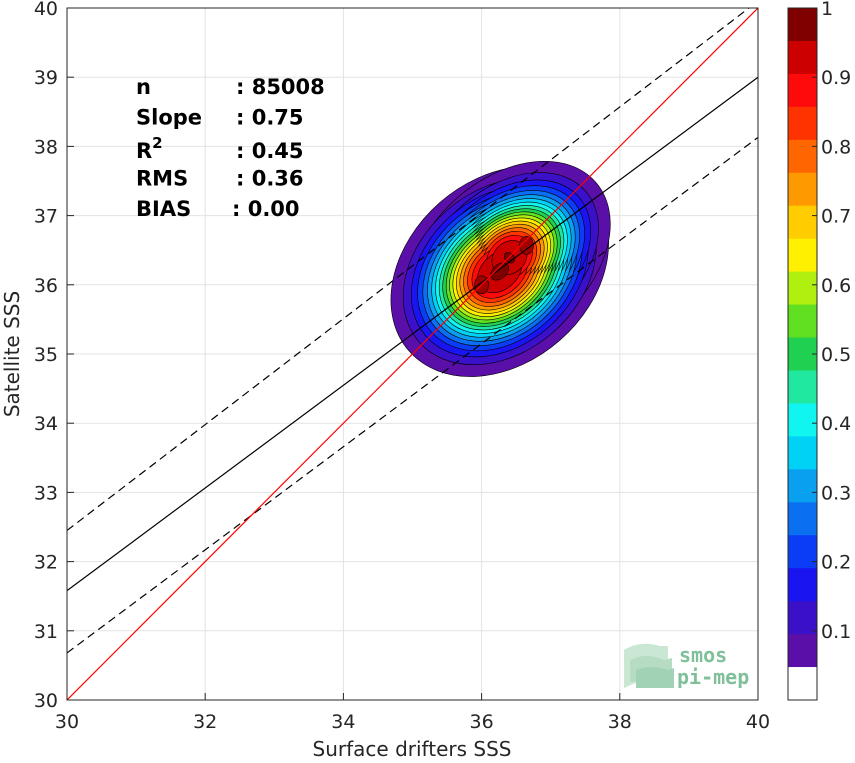  What do you see at coordinates (819, 350) in the screenshot?
I see `colorbar: 0.1 0.2 0.3 0.4 0.5 0.6 0.7 0.8 0.9 1` at bounding box center [819, 350].